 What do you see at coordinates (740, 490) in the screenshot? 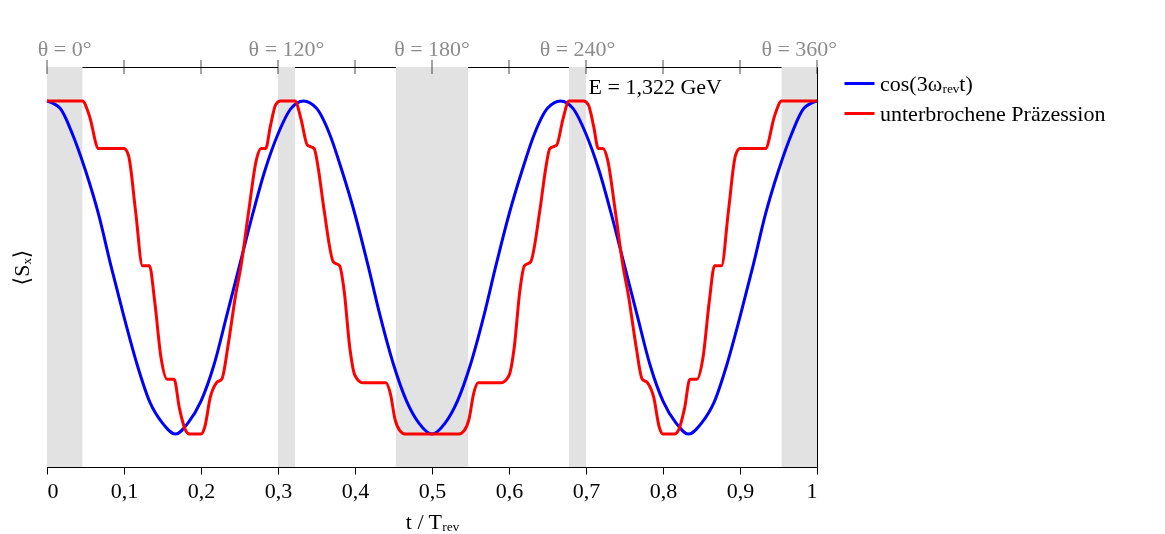
I see `x-tick-label: 0,9` at bounding box center [740, 490].